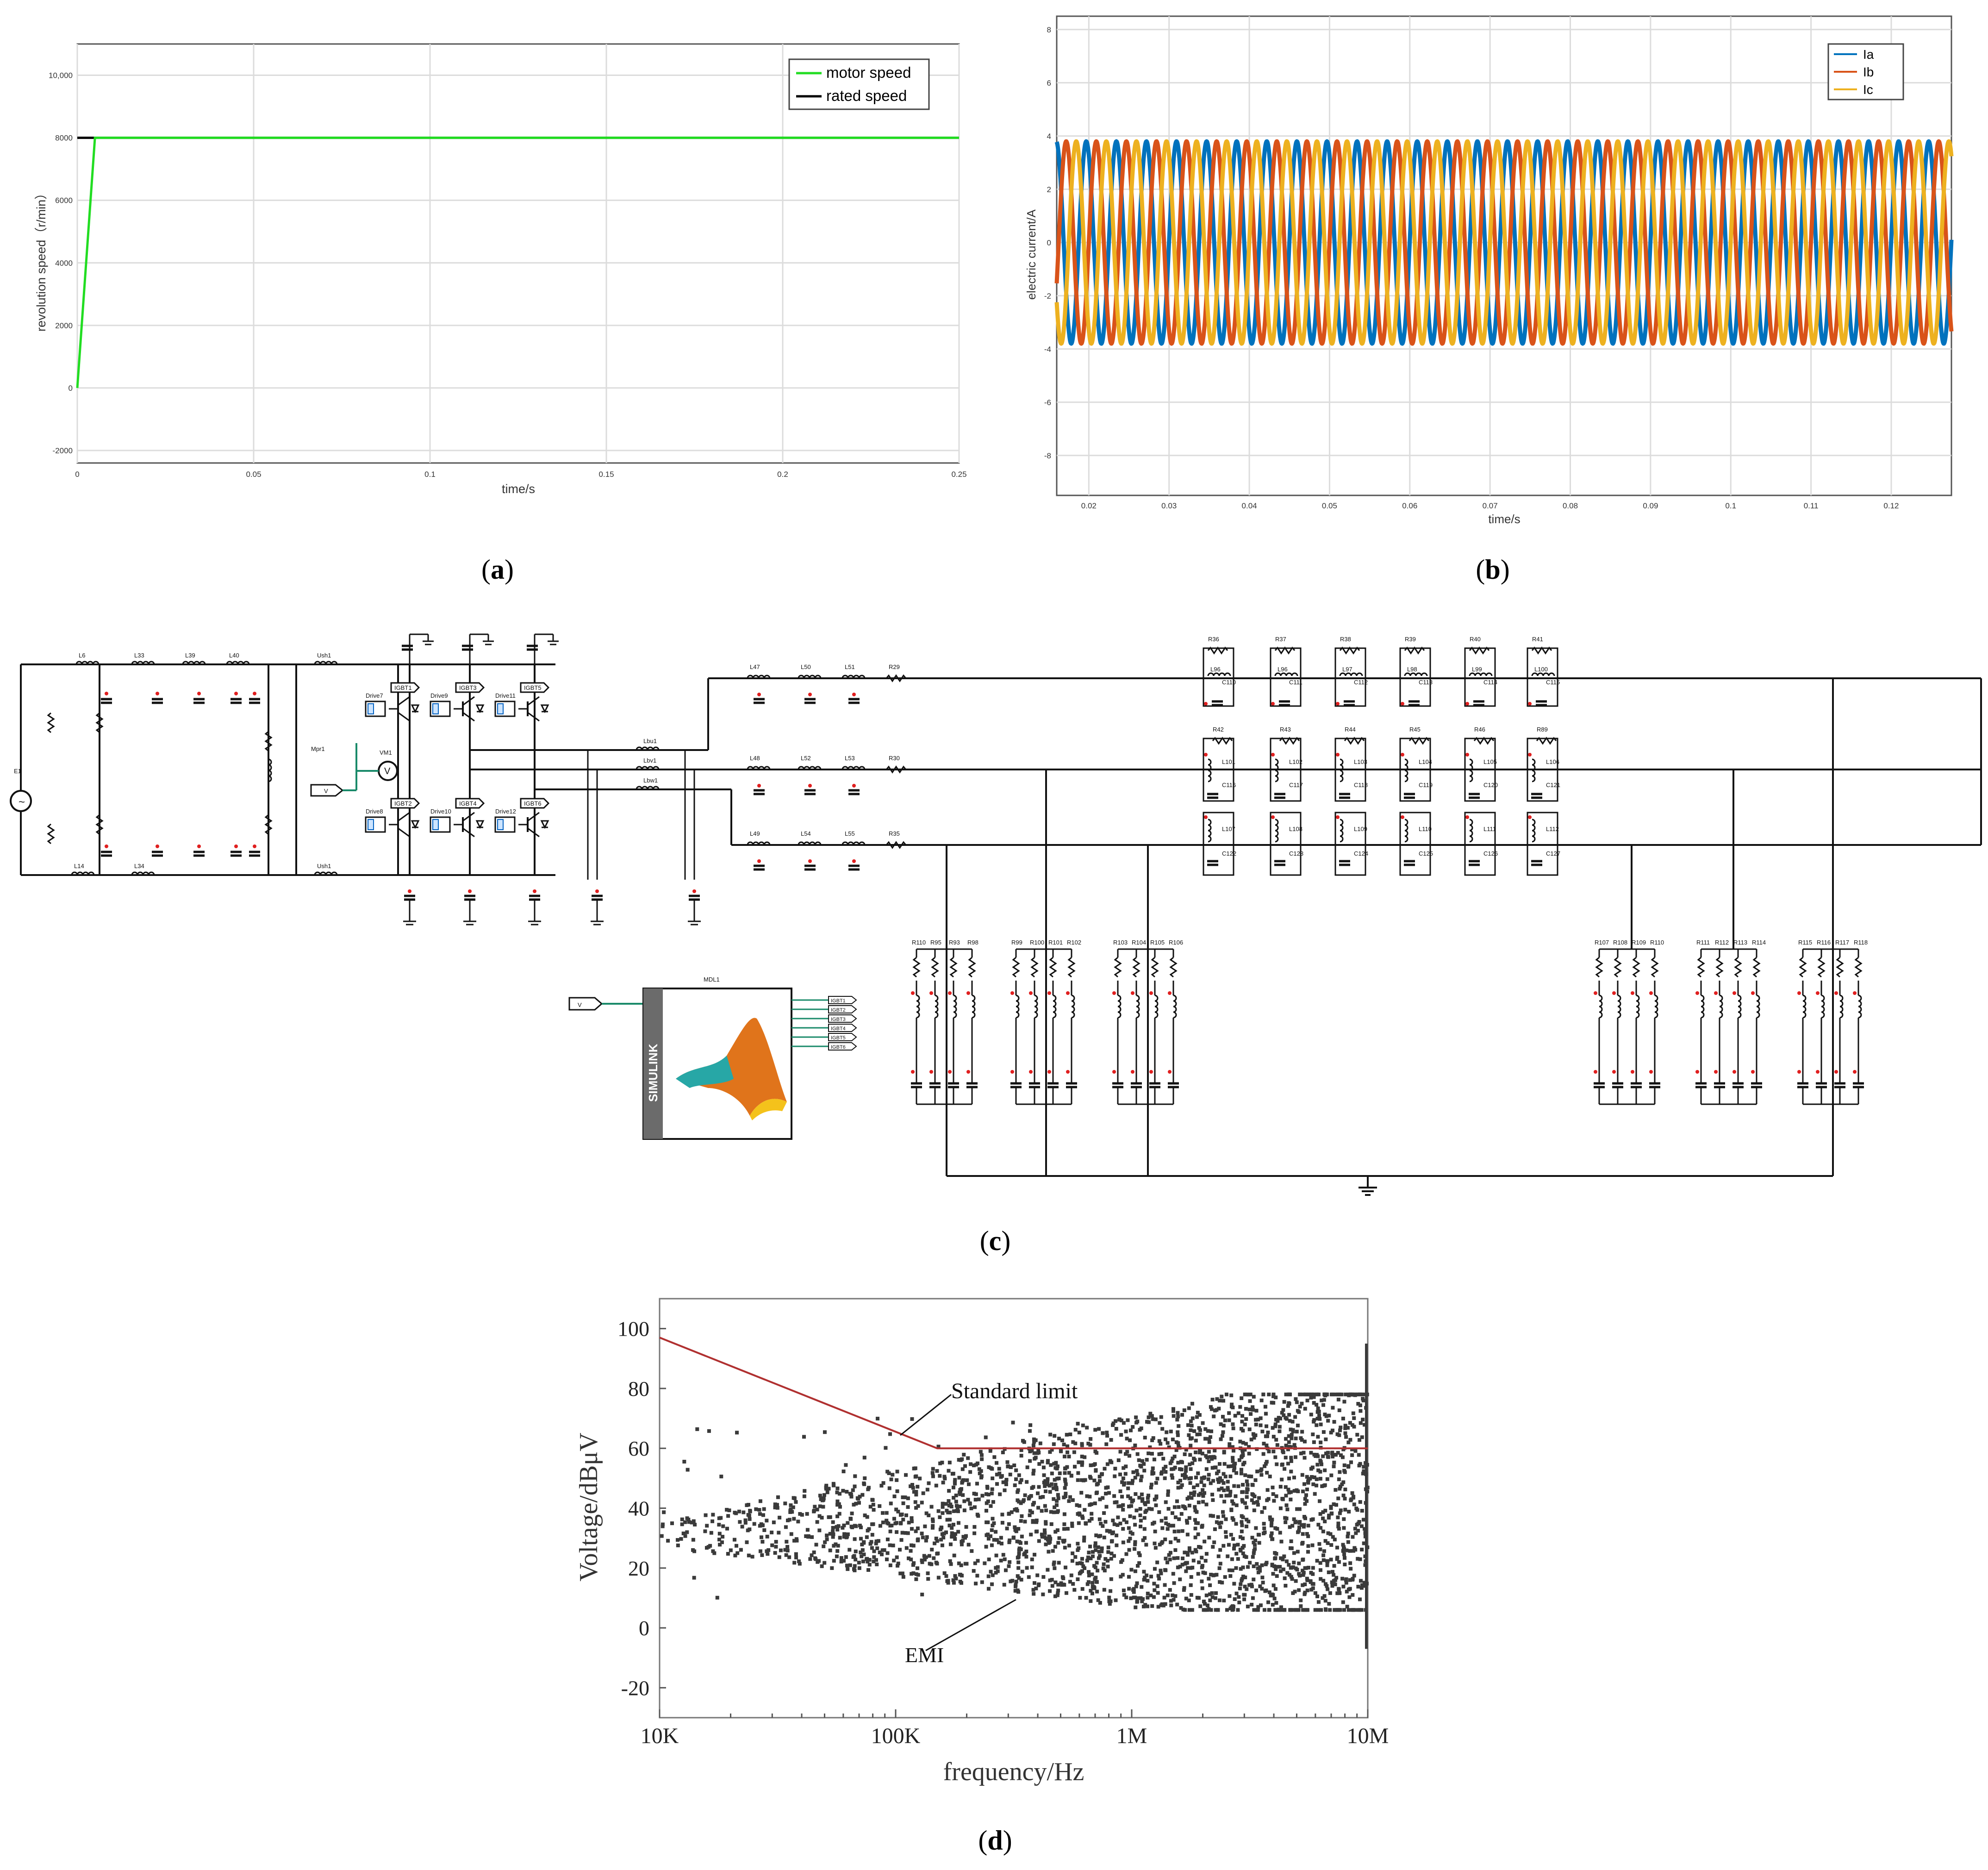 Image resolution: width=1988 pixels, height=1870 pixels. Describe the element at coordinates (1543, 677) in the screenshot. I see `rlc-cell` at that location.